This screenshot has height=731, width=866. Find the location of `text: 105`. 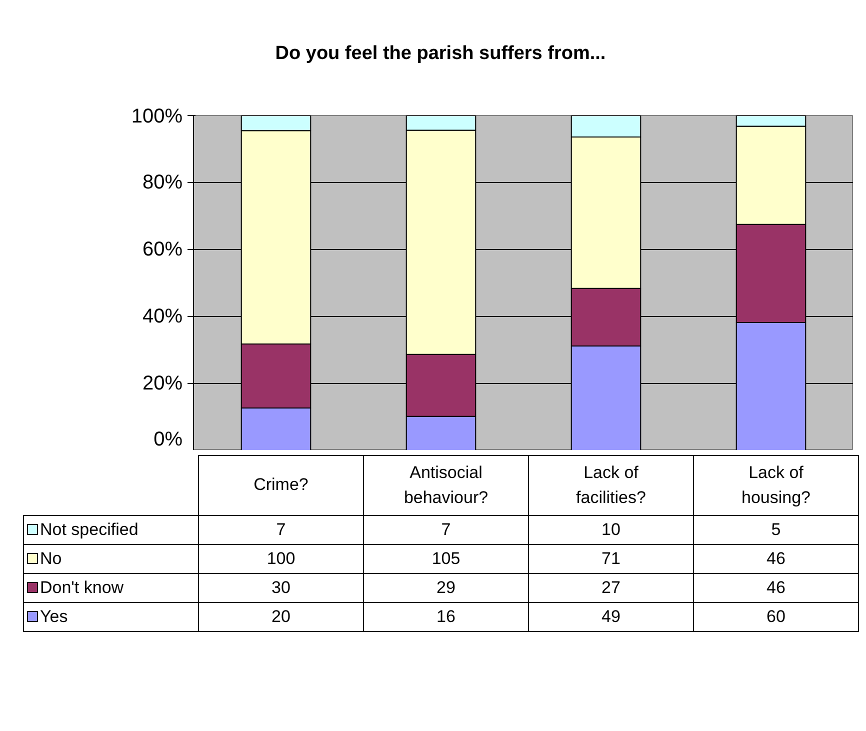

text: 105 is located at coordinates (446, 559).